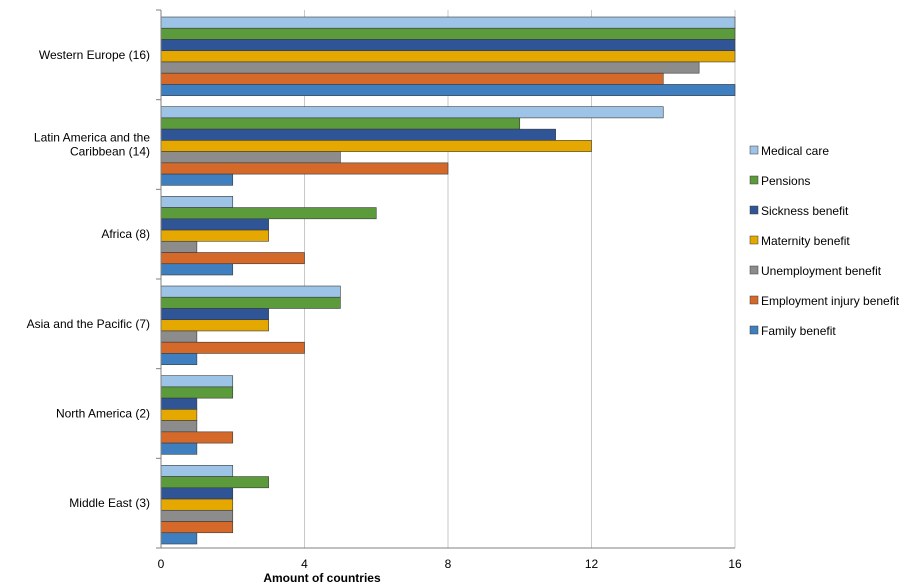 The image size is (915, 585). What do you see at coordinates (805, 211) in the screenshot?
I see `legend-label: Sickness benefit` at bounding box center [805, 211].